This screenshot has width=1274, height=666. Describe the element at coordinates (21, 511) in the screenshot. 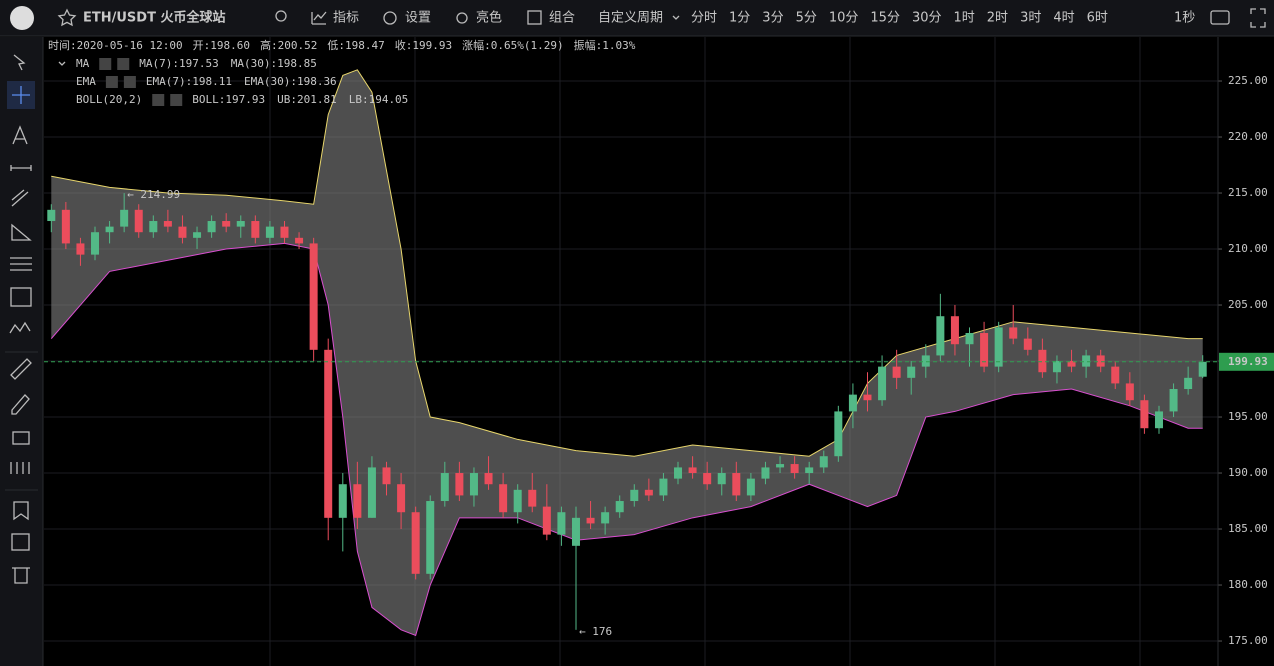

I see `bookmark-tool` at that location.